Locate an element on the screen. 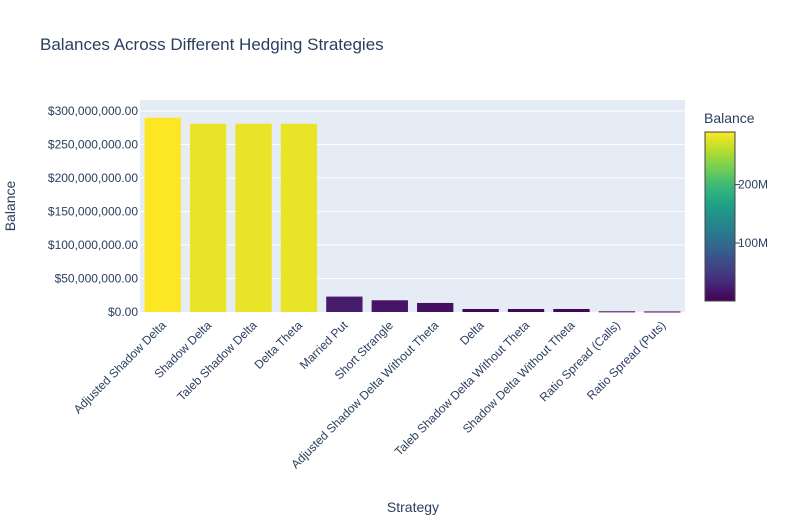 The image size is (791, 525). y-tick-label: $50,000,000.00 is located at coordinates (97, 279).